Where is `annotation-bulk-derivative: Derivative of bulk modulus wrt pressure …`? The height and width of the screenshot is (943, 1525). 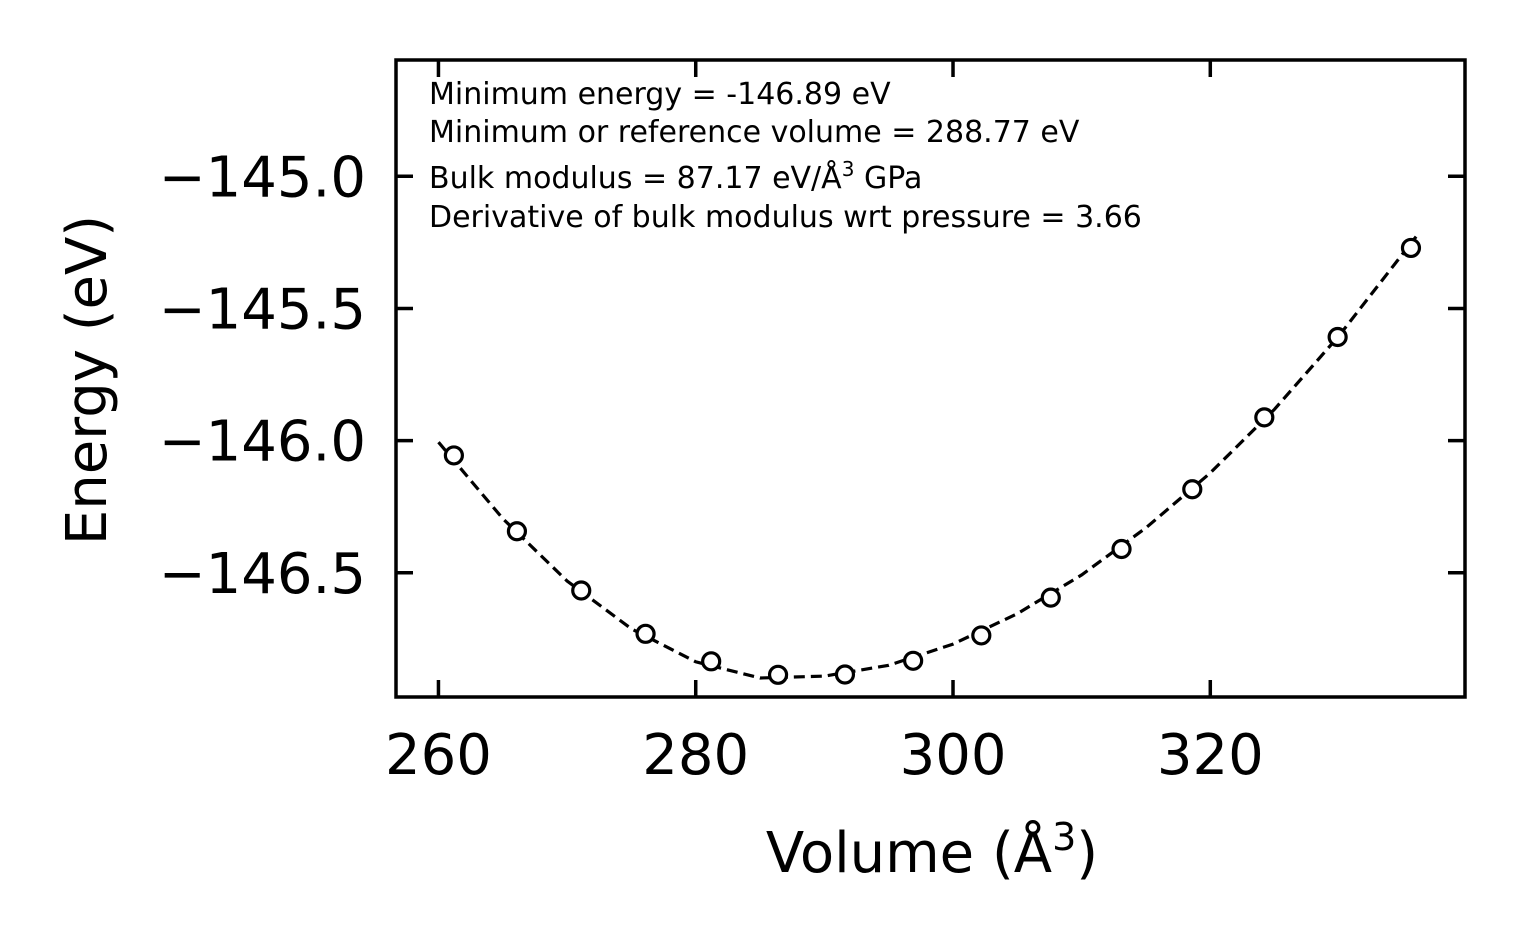
annotation-bulk-derivative: Derivative of bulk modulus wrt pressure … is located at coordinates (785, 217).